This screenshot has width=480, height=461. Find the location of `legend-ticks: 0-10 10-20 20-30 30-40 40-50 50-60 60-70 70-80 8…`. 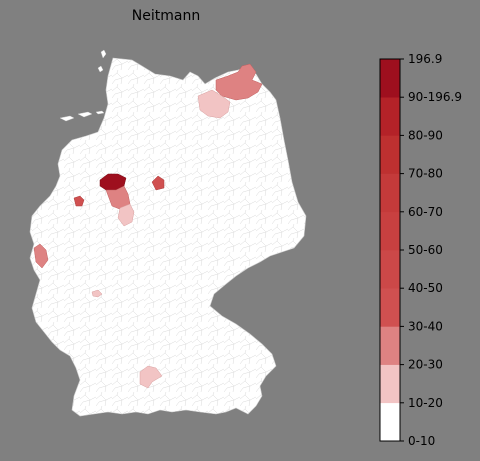

legend-ticks: 0-10 10-20 20-30 30-40 40-50 50-60 60-70 70-80 8… is located at coordinates (431, 250).